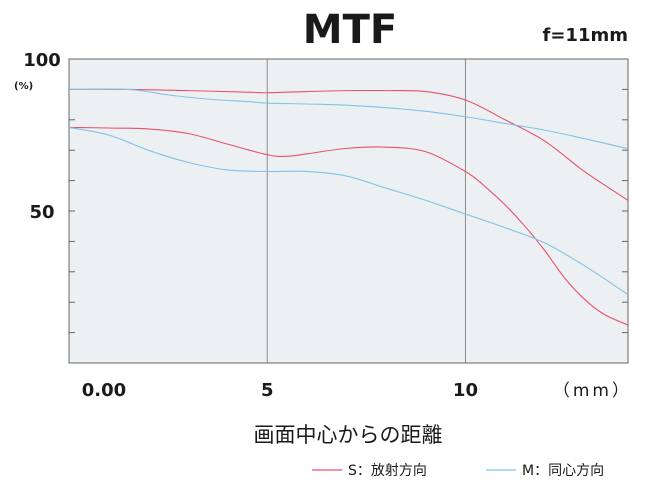  What do you see at coordinates (585, 35) in the screenshot?
I see `focal-length-label: f=11mm` at bounding box center [585, 35].